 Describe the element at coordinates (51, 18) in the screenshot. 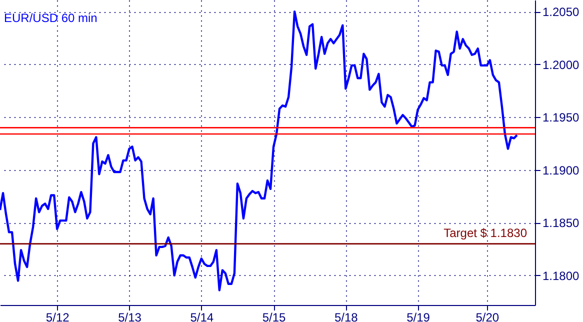

I see `text: EUR/USD 60 min` at that location.